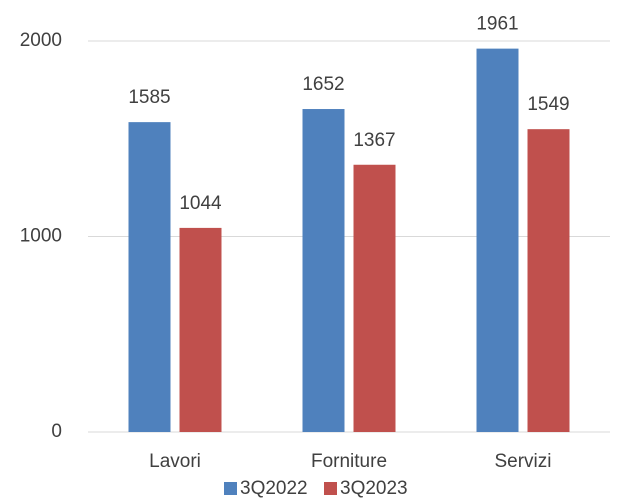  I want to click on data-label: 1652, so click(323, 84).